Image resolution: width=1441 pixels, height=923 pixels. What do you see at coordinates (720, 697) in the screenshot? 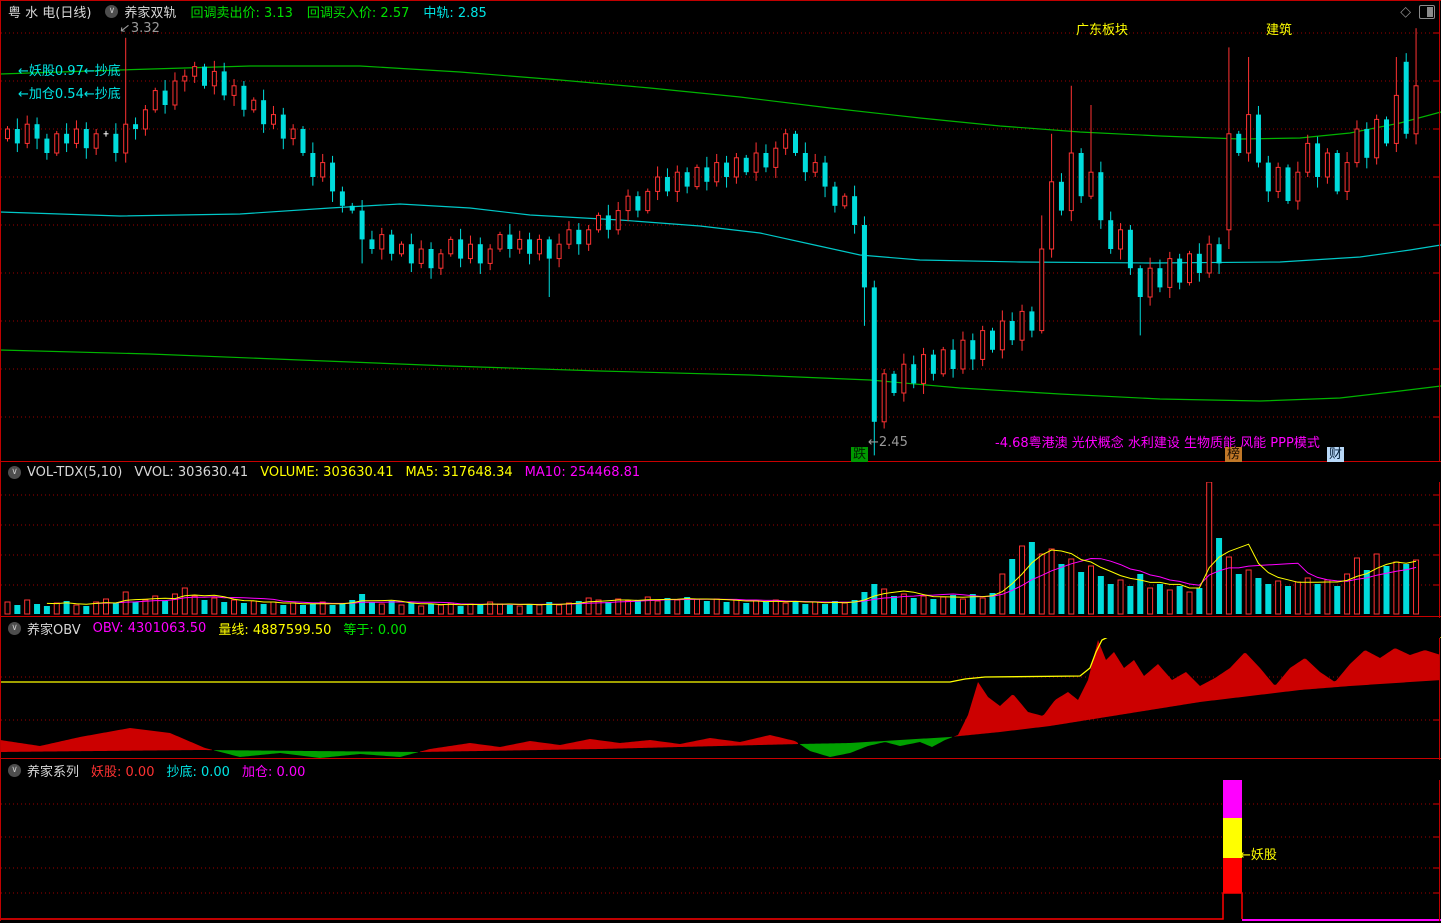
I see `obv-chart` at bounding box center [720, 697].